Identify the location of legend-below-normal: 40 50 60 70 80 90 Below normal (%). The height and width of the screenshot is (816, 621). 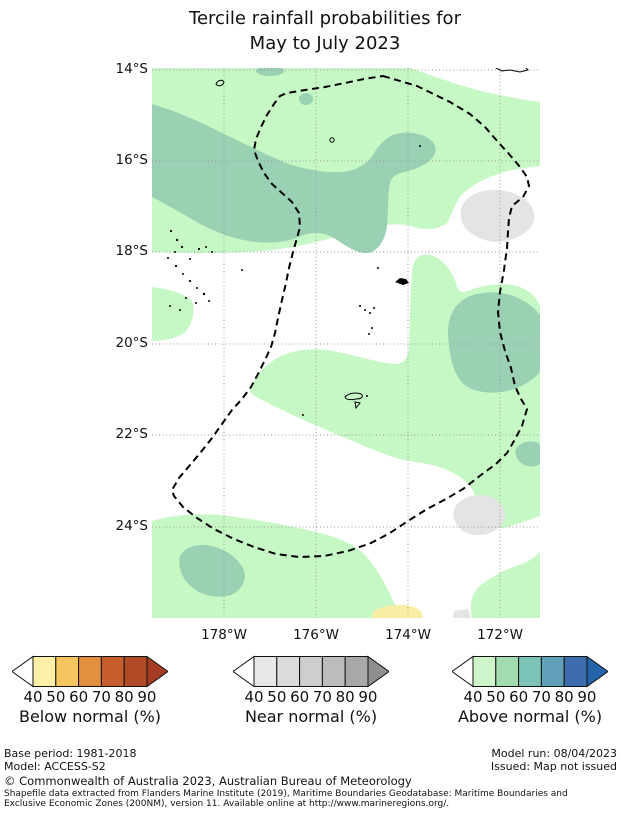
(90, 690).